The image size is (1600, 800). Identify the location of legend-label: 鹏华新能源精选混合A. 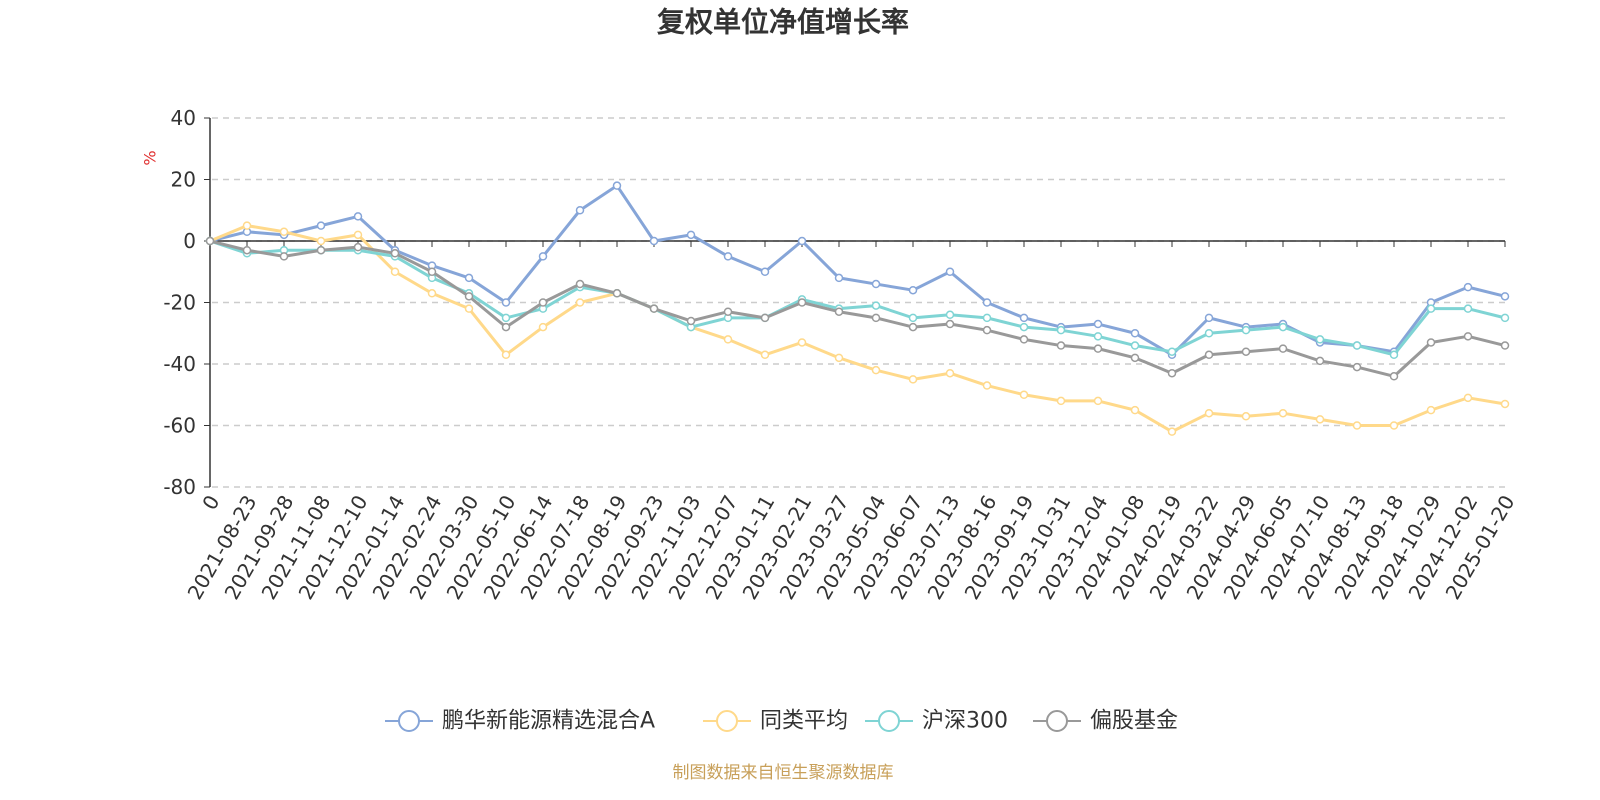
(548, 721).